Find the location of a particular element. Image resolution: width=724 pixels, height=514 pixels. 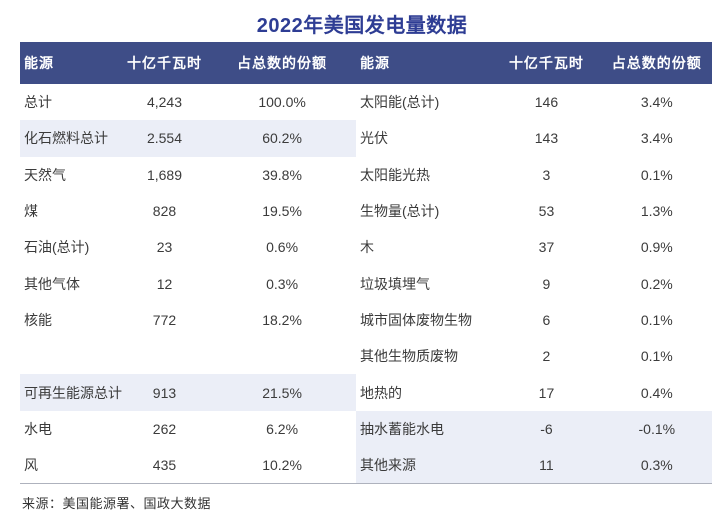

cell-value: 23 is located at coordinates (164, 247).